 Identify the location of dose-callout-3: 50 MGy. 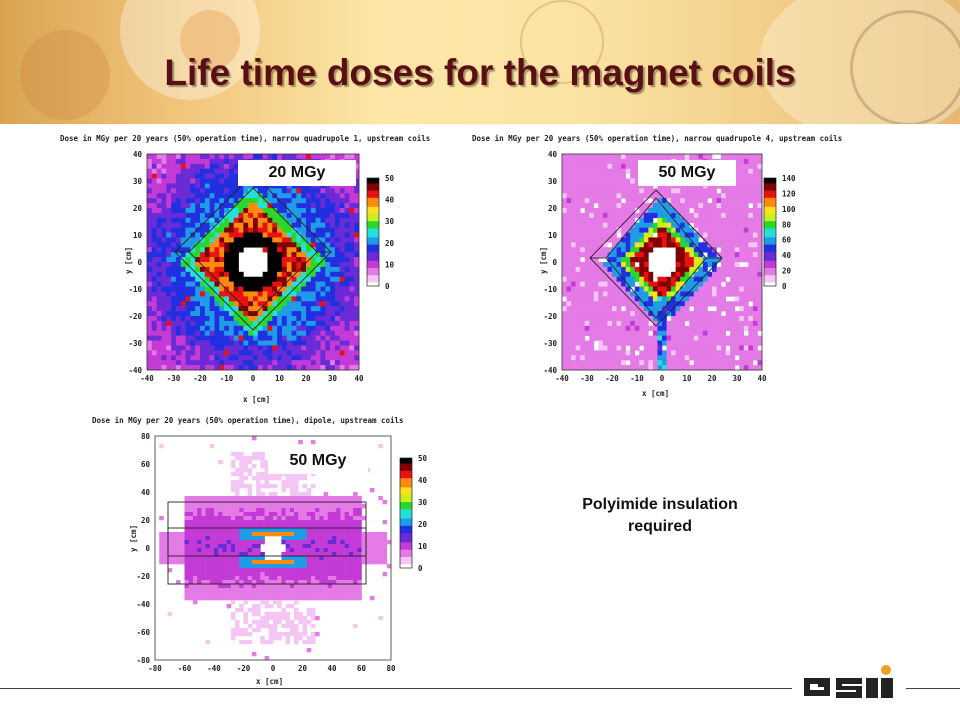
(318, 461).